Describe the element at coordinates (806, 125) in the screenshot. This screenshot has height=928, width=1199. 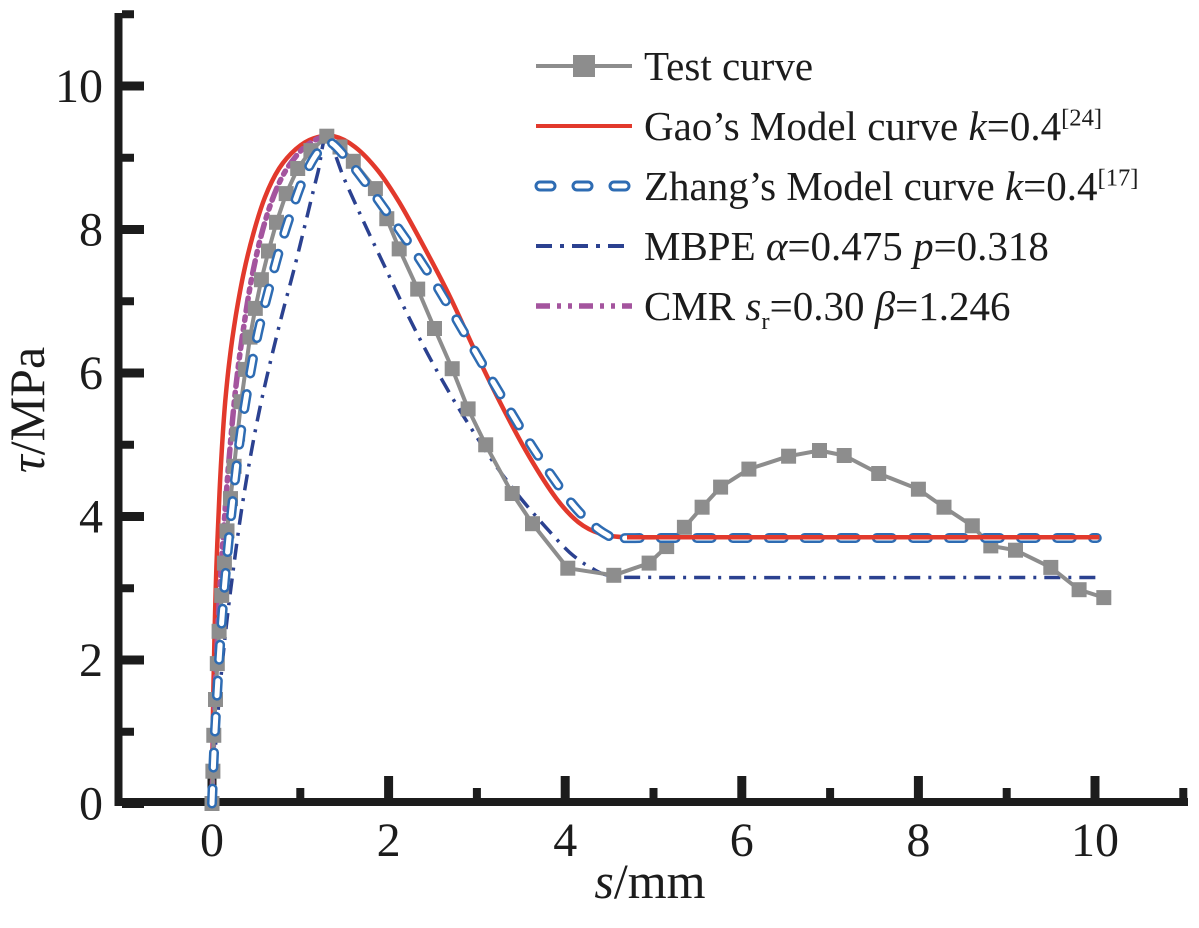
I see `legend-label-part: Gao’s Model curve` at that location.